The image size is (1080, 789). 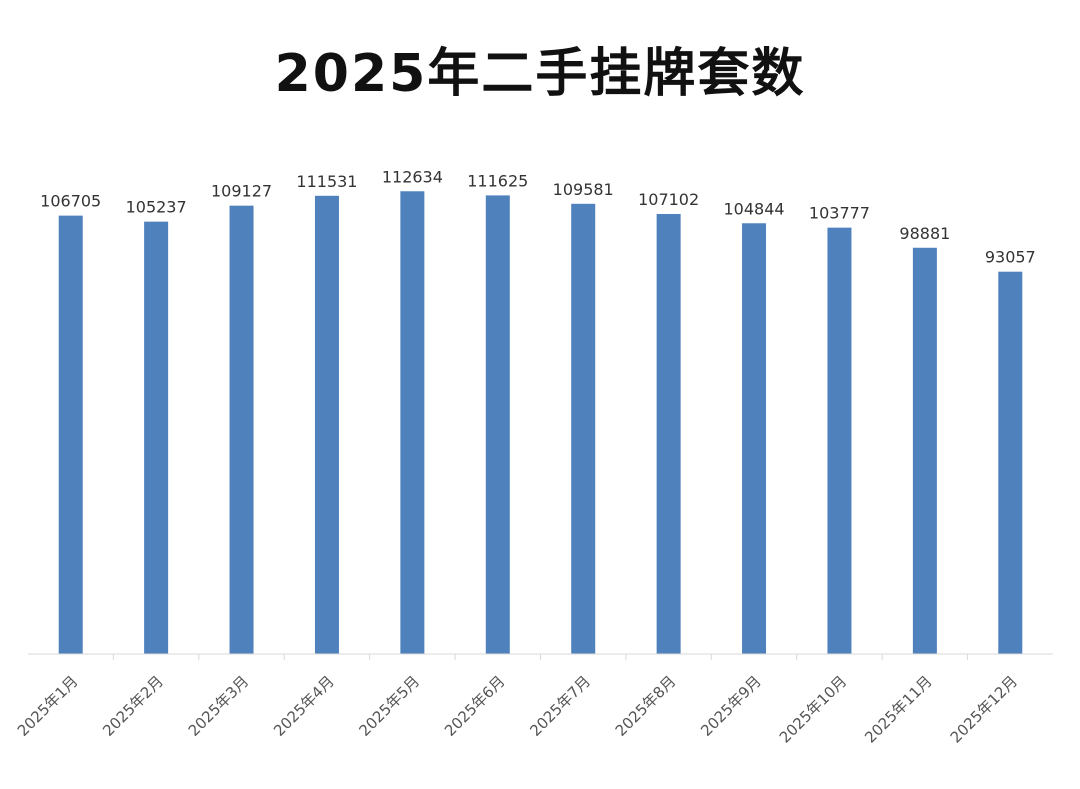 I want to click on value-label-9: 104844, so click(x=754, y=208).